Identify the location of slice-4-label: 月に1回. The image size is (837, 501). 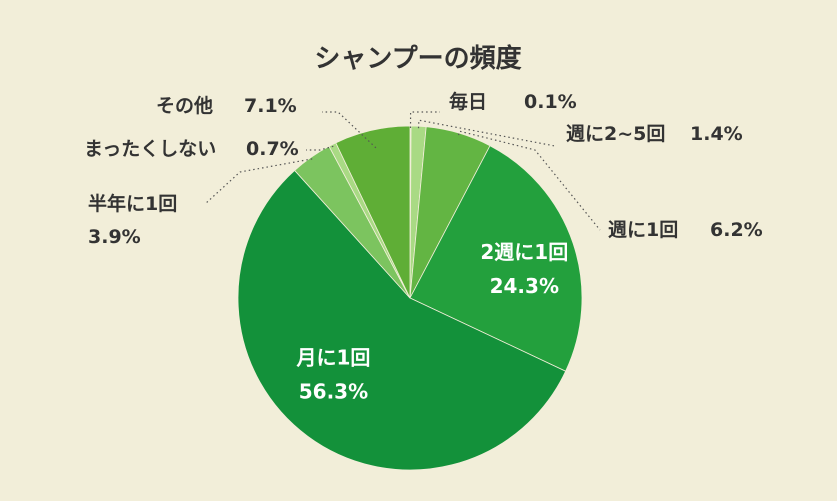
(332, 357).